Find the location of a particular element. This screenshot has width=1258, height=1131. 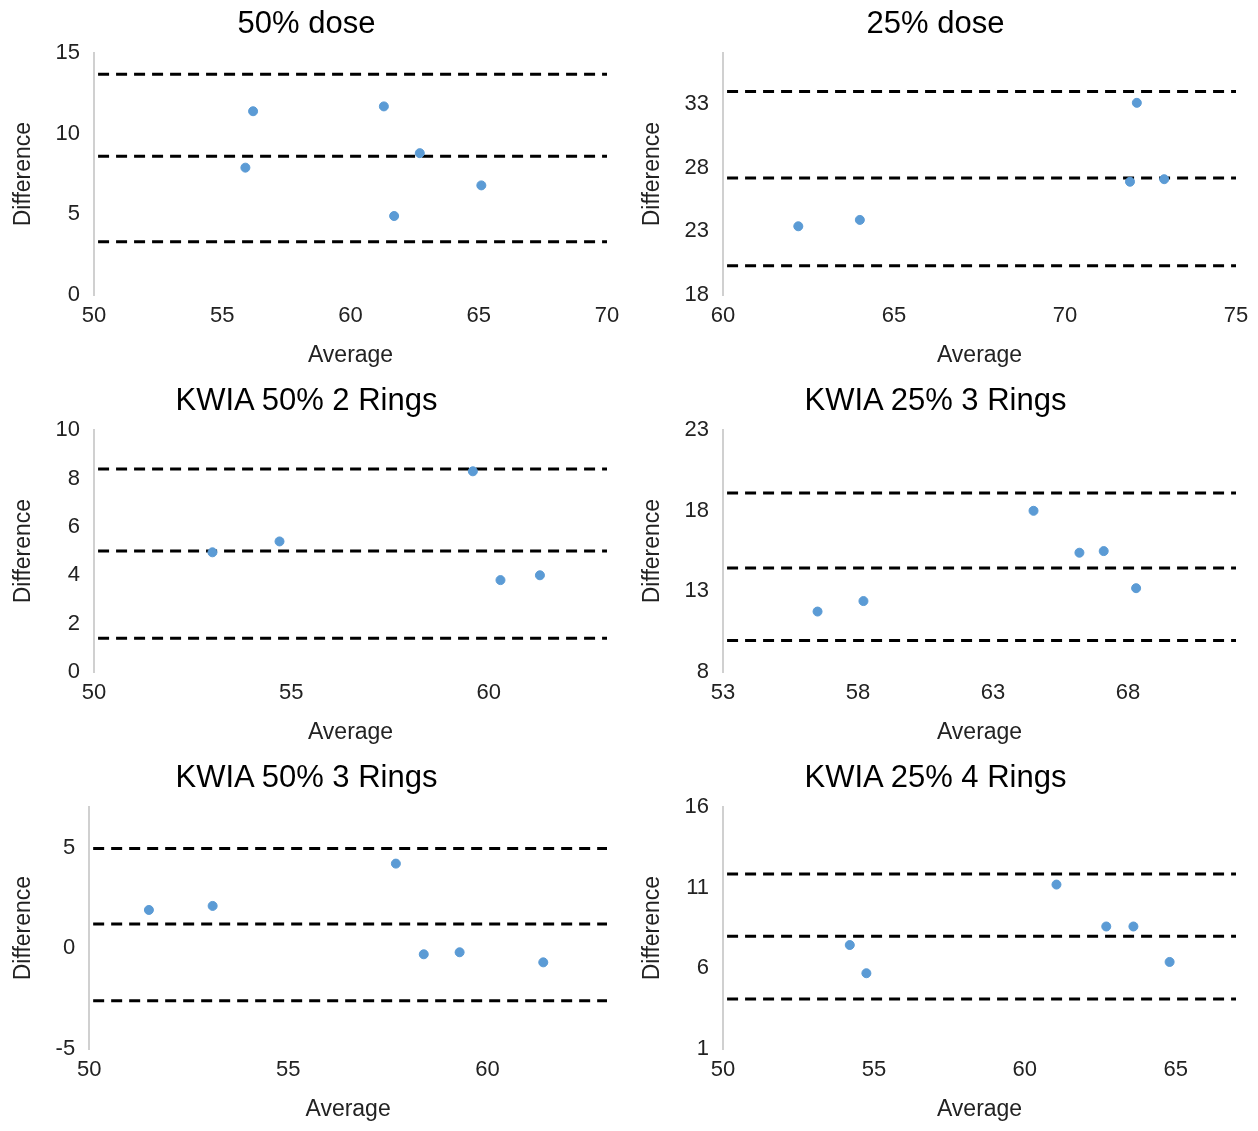

x-tick-label: 58 is located at coordinates (858, 692).